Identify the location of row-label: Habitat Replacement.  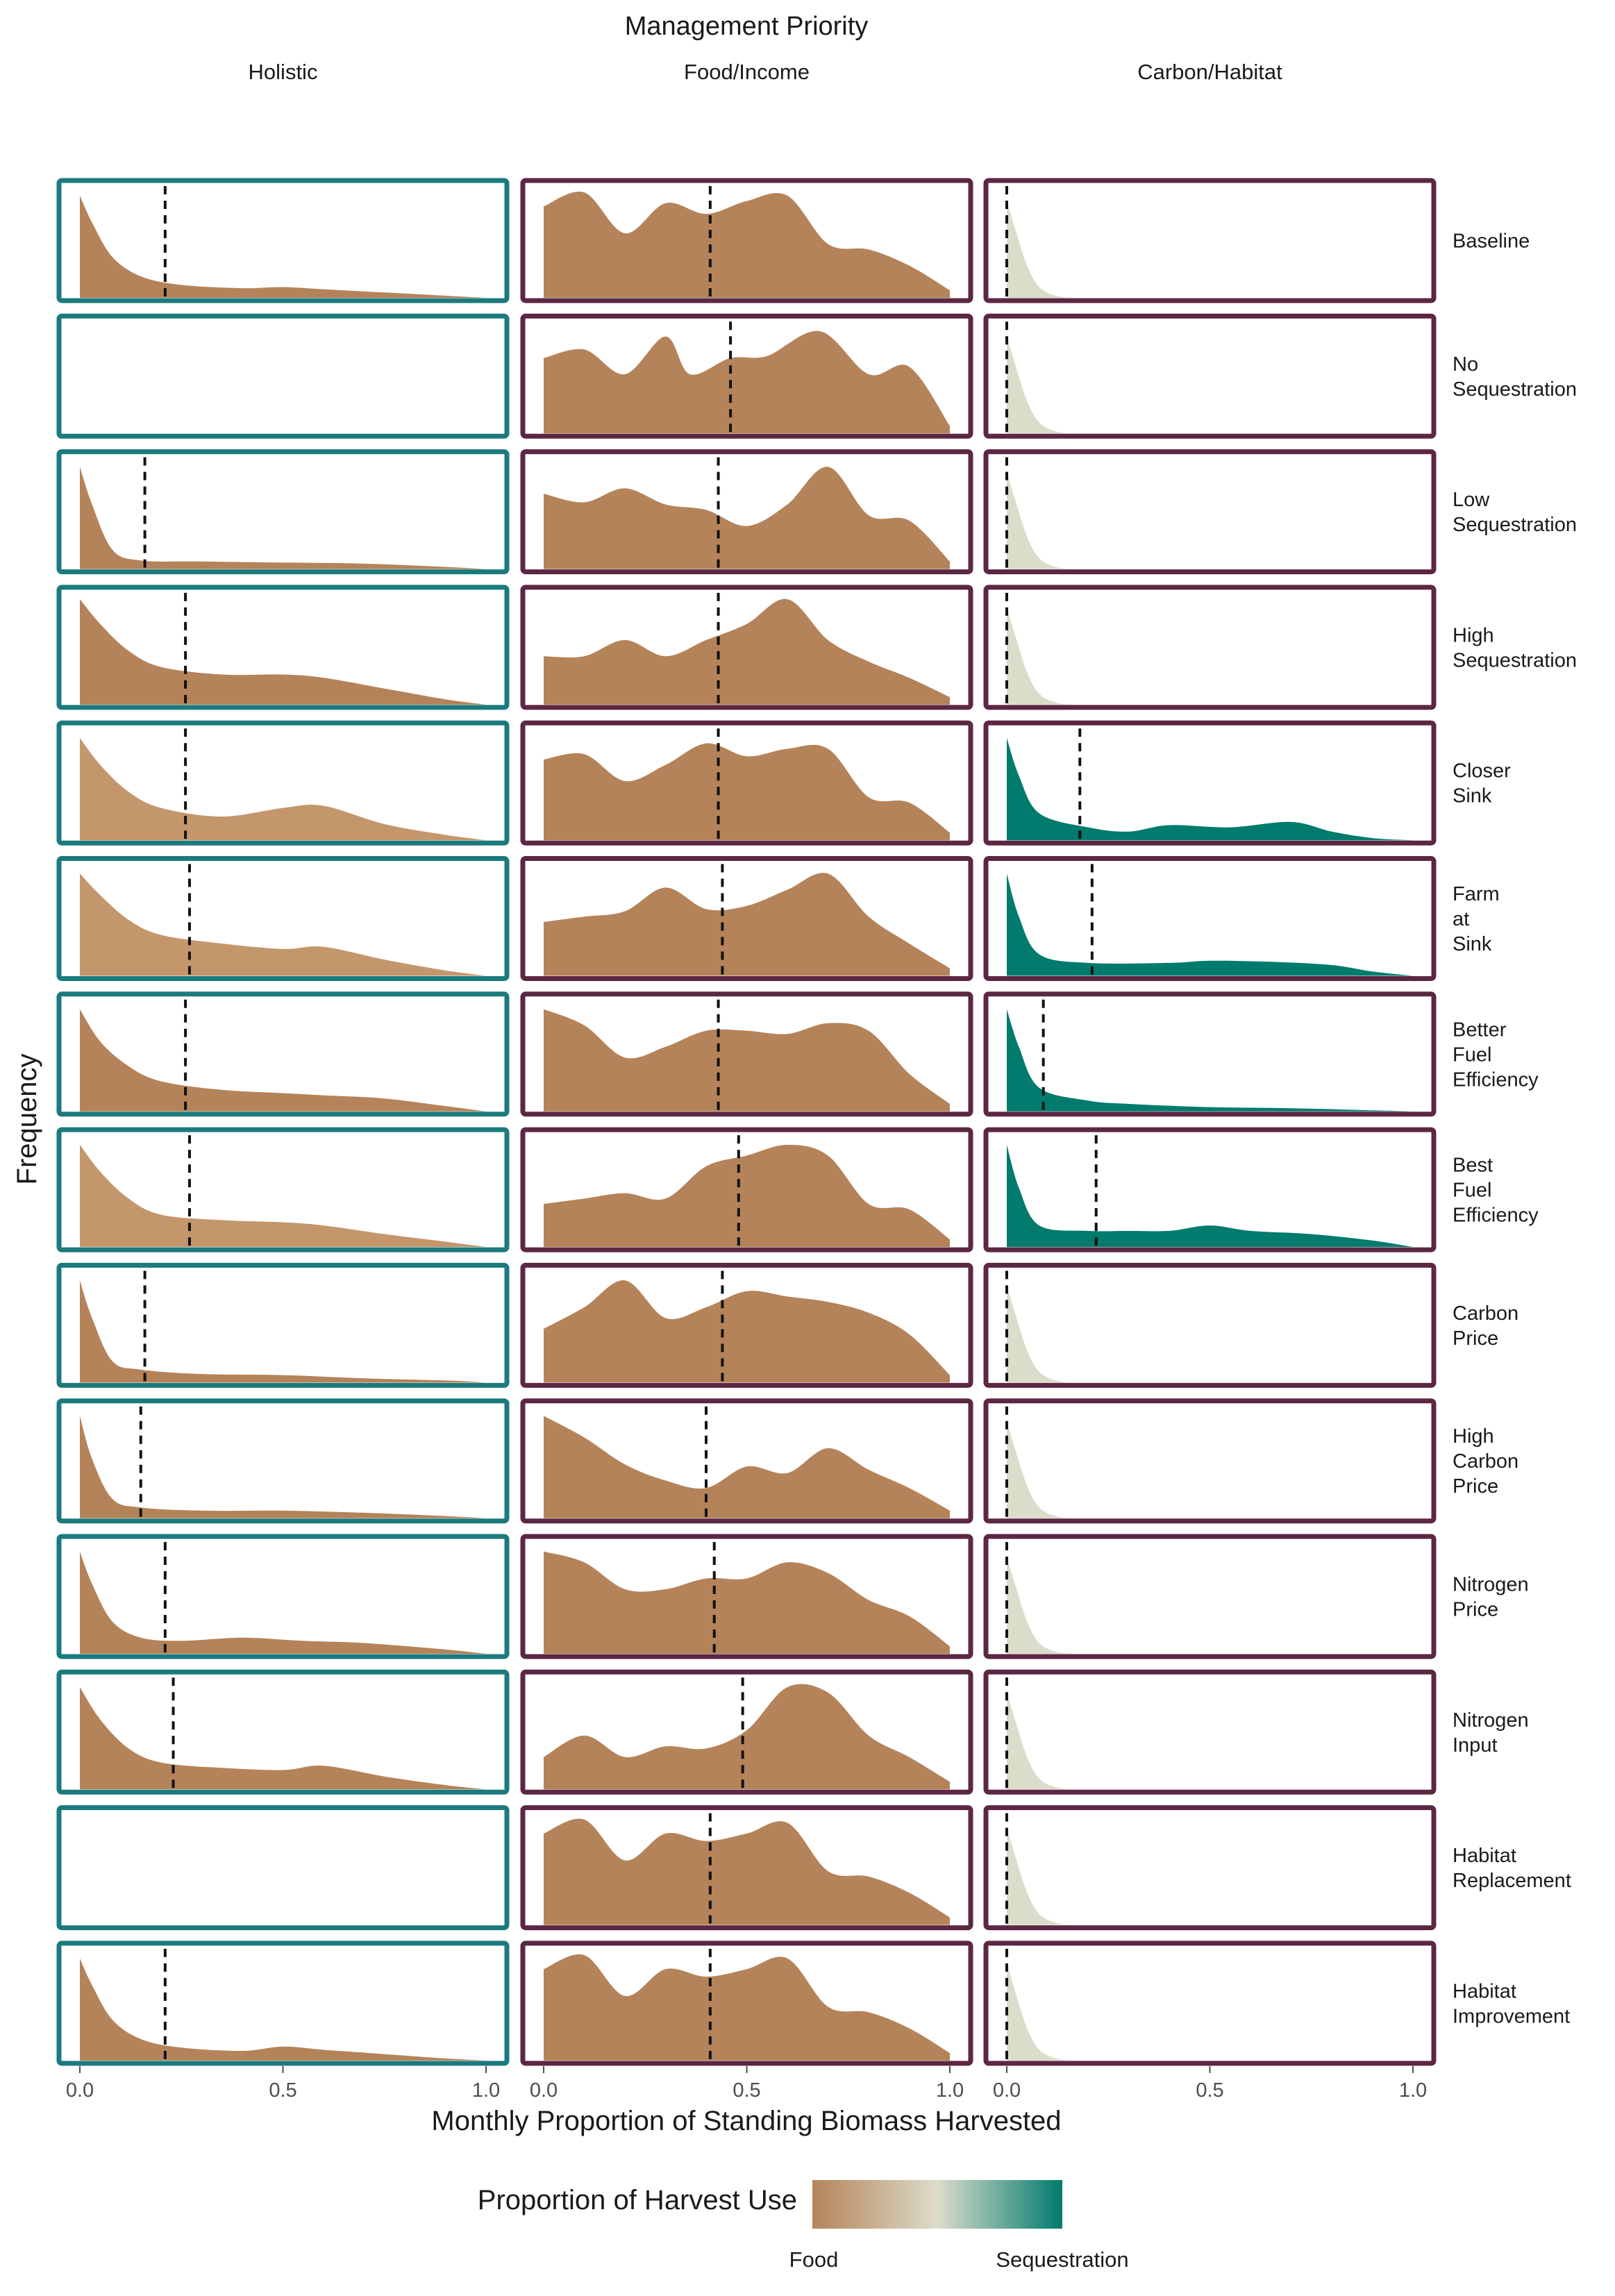
(1512, 1868).